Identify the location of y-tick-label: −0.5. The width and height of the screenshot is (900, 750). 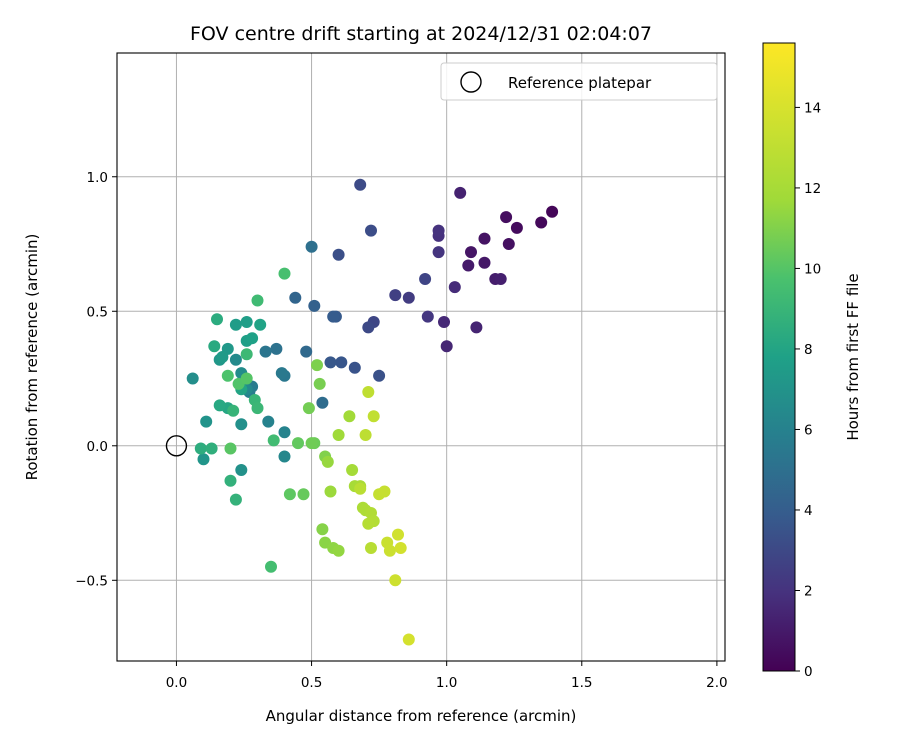
(91, 581).